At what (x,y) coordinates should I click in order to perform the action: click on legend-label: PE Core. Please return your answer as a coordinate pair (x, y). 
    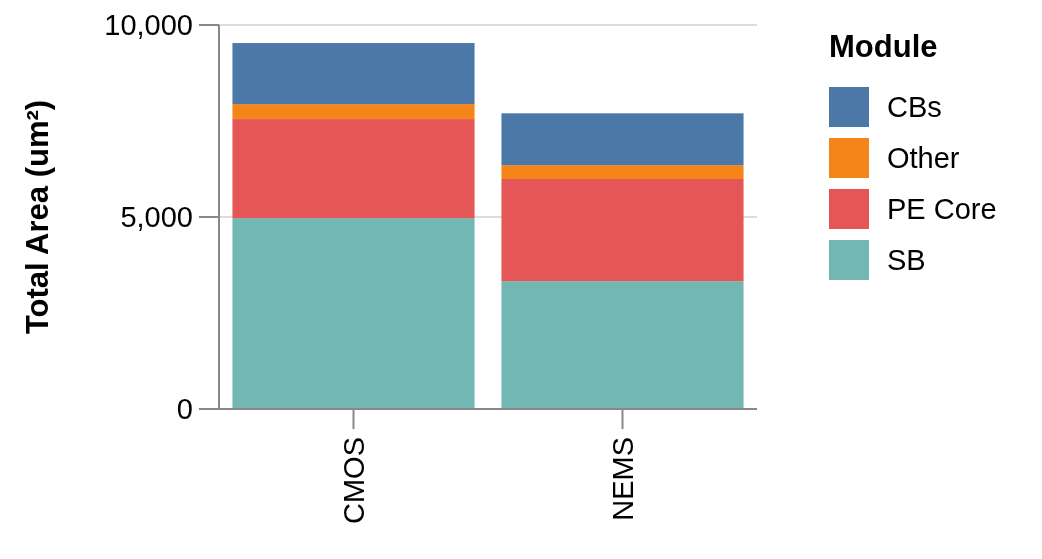
    Looking at the image, I should click on (942, 209).